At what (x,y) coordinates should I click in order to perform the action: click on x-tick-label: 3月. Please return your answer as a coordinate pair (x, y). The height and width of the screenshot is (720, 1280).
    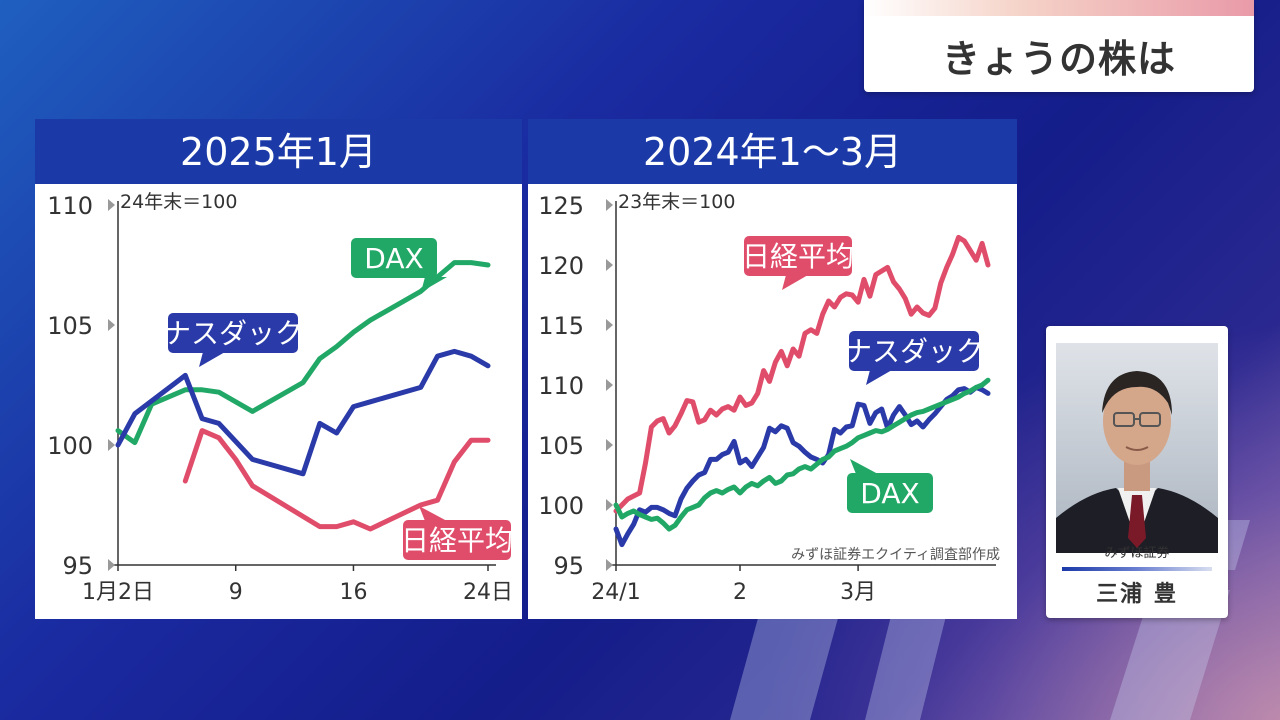
    Looking at the image, I should click on (858, 592).